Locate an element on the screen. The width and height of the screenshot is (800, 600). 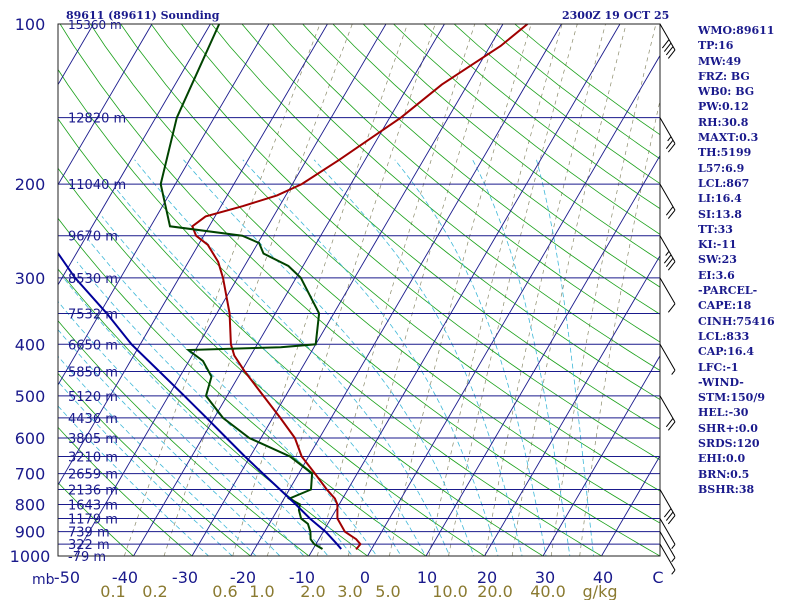
height-label: 322 m is located at coordinates (89, 545).